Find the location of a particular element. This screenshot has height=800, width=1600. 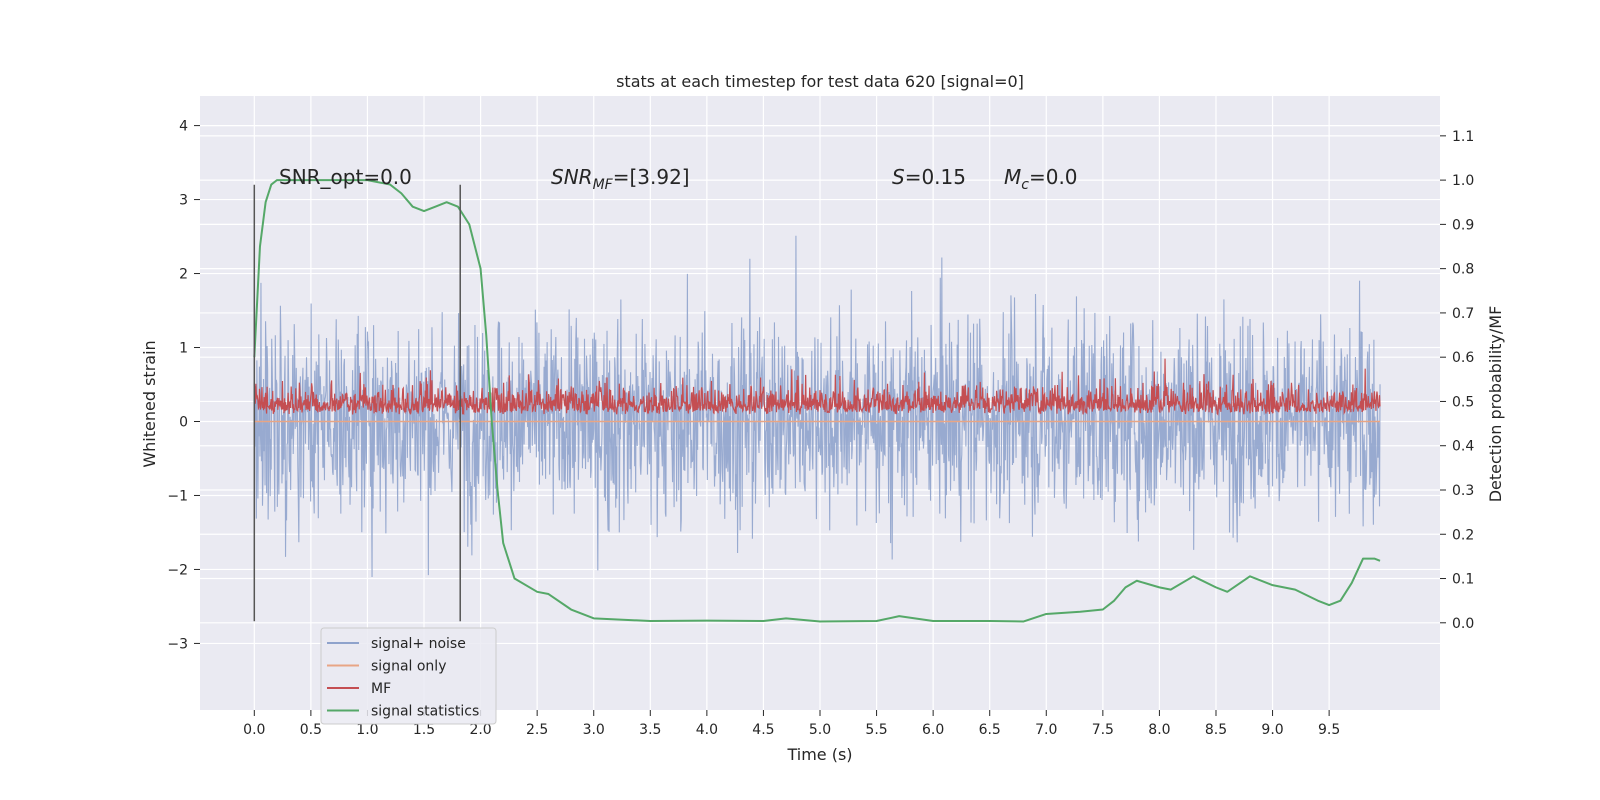

x-tick-label: 6.5 is located at coordinates (990, 730).